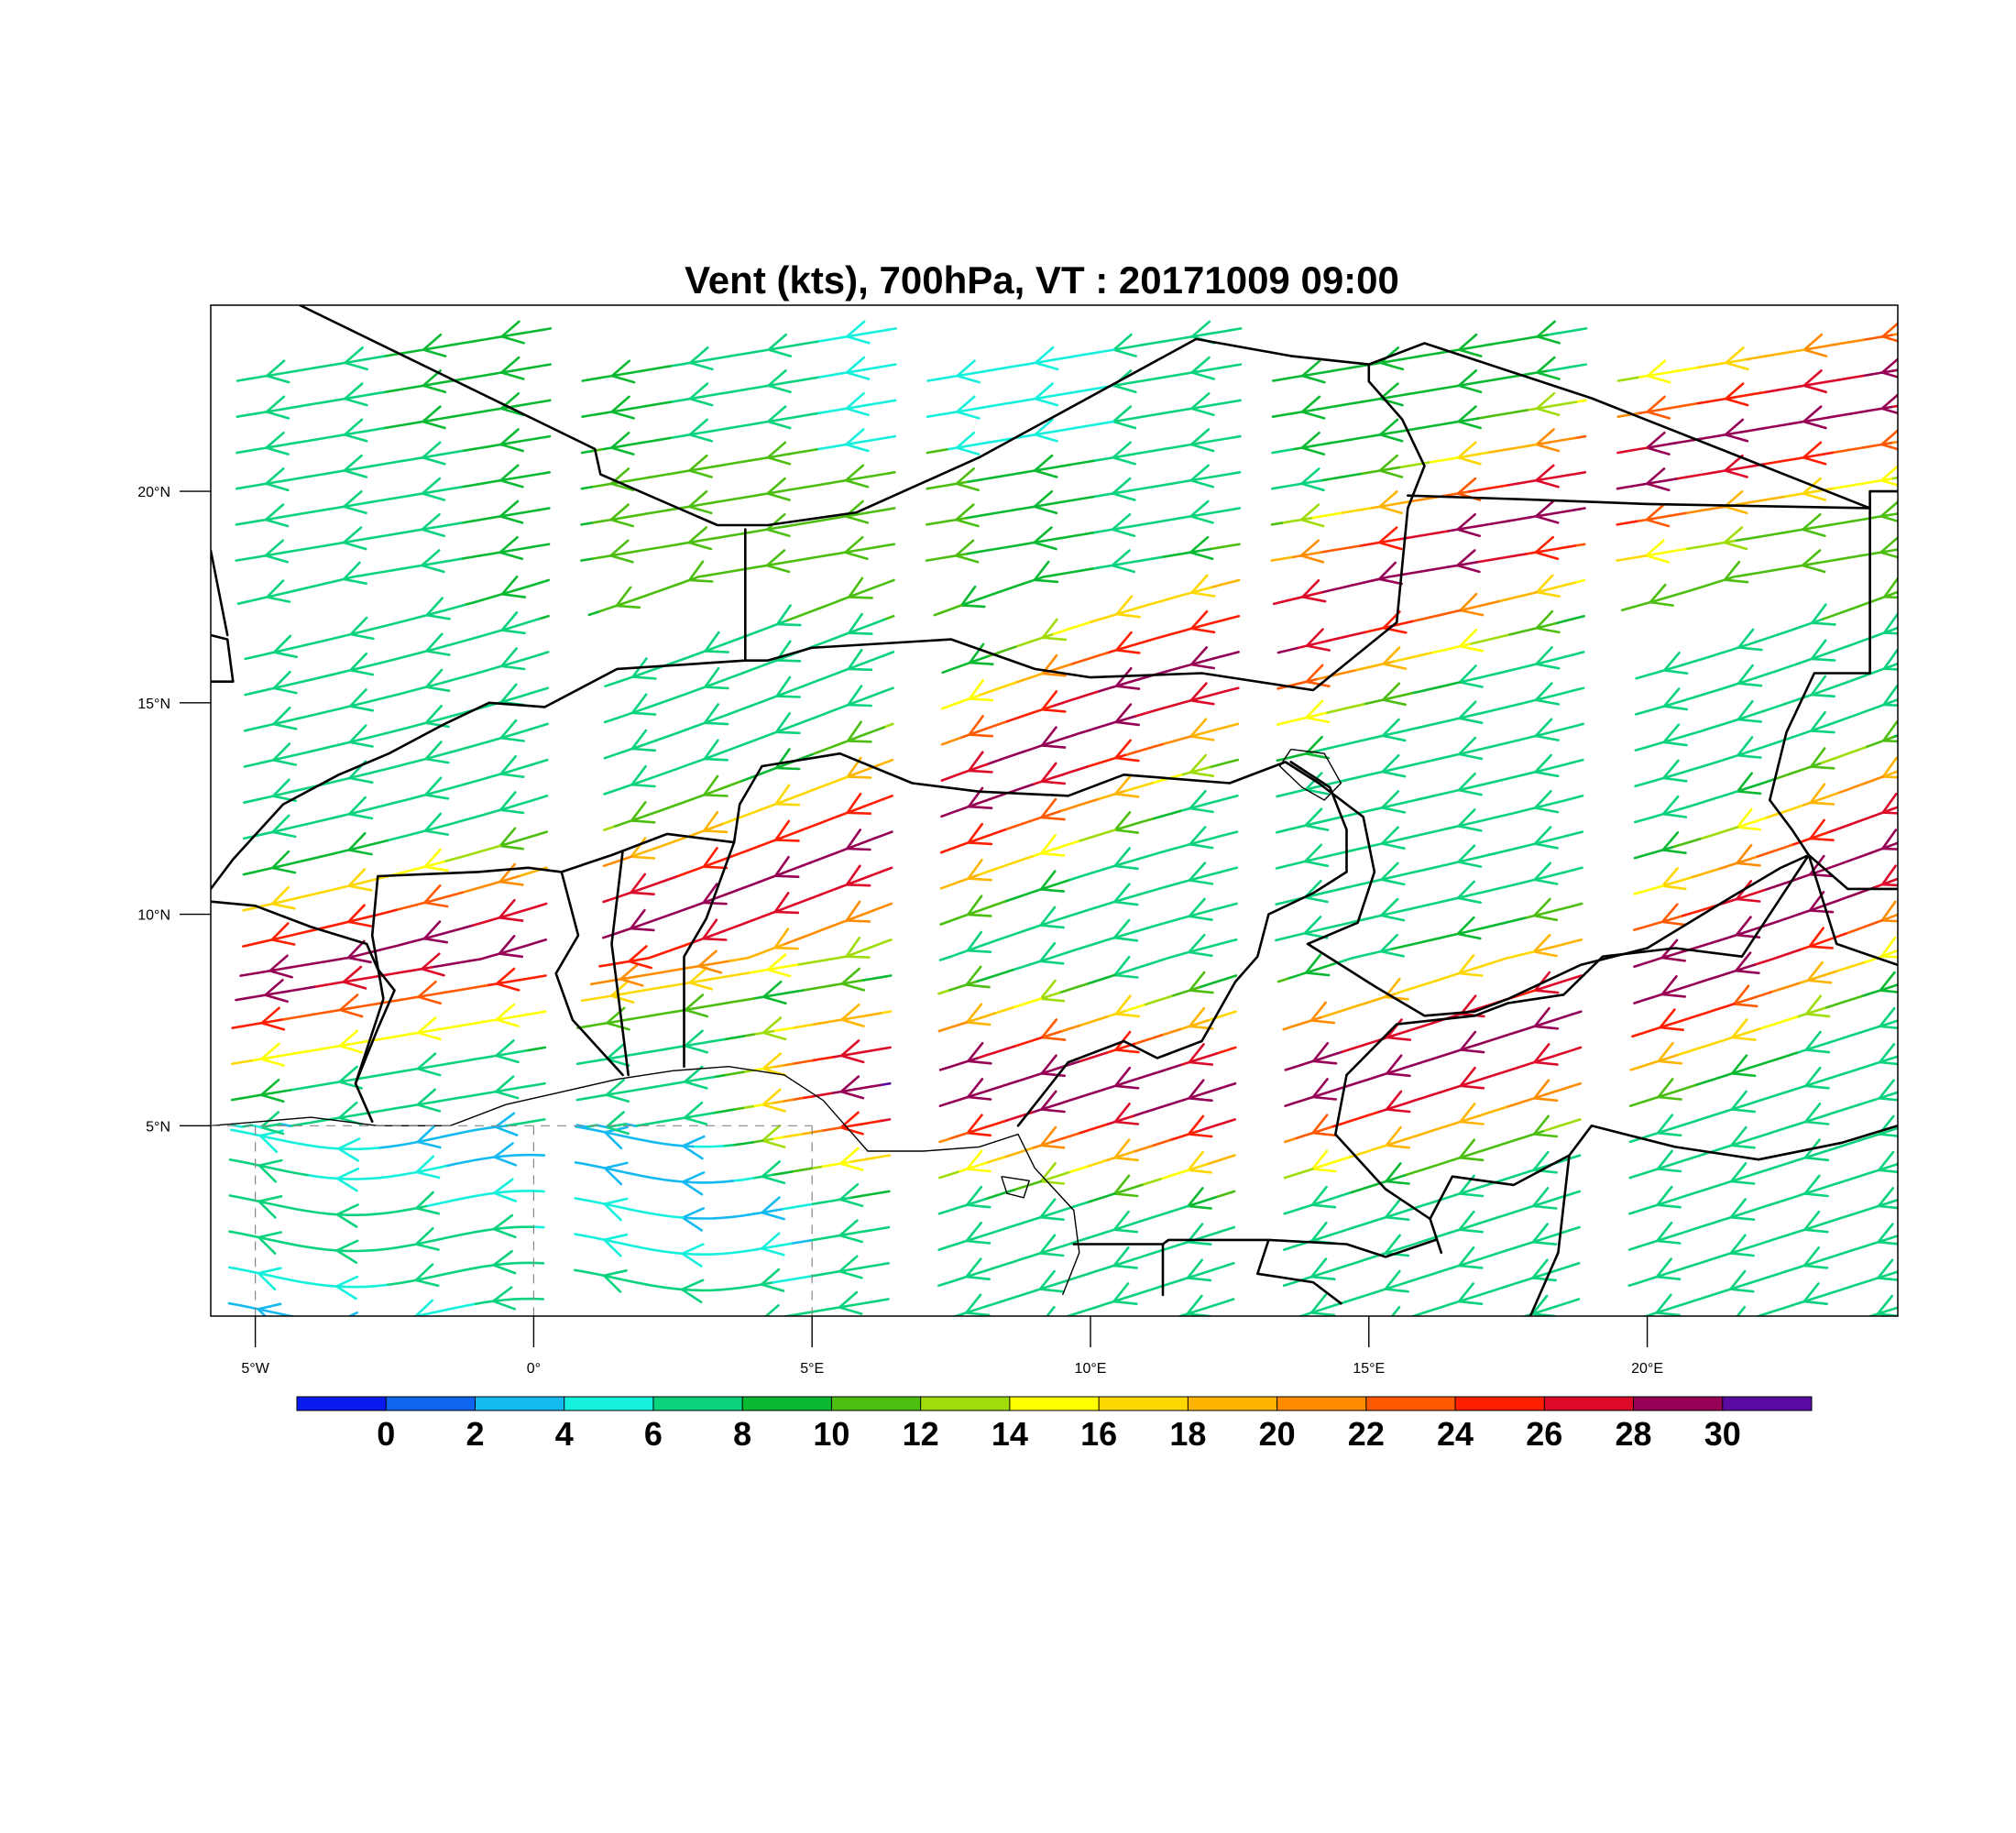  I want to click on colorbar-label: 20, so click(1277, 1434).